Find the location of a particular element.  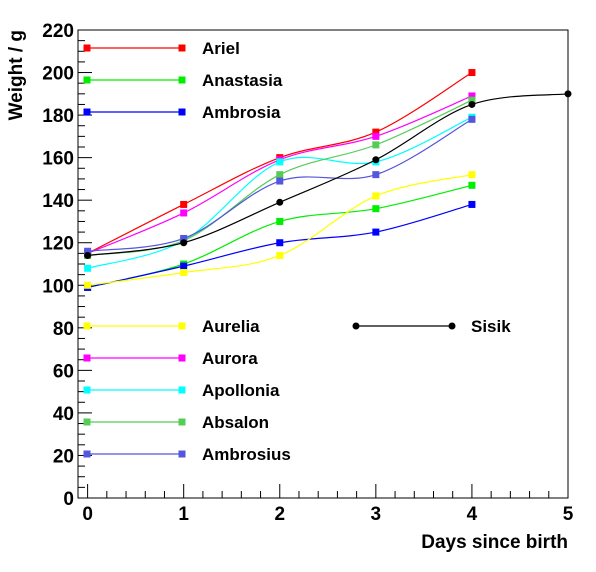

x-tick-label-1: 1 is located at coordinates (183, 514).